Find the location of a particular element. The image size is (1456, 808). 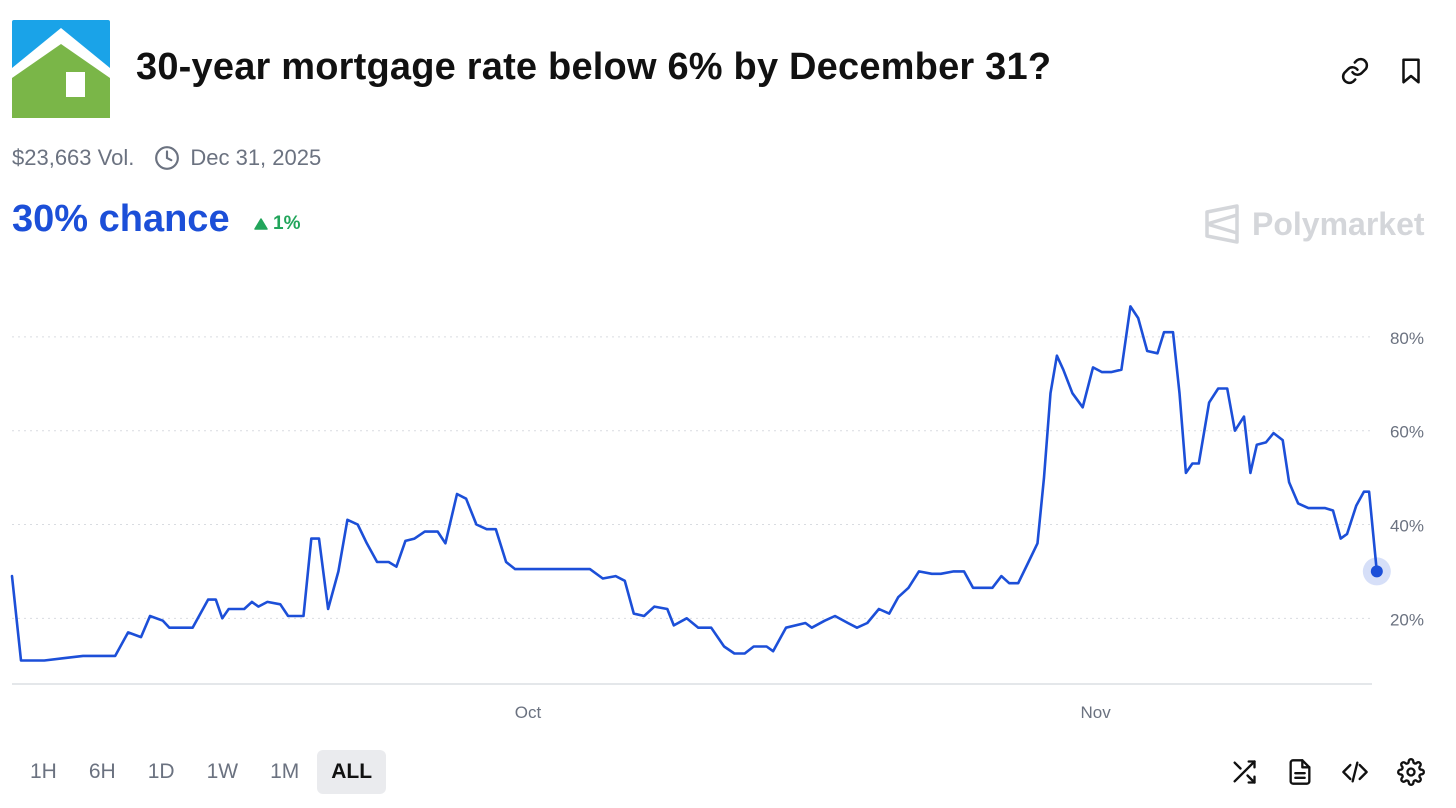

x-tick-label: Nov is located at coordinates (1095, 712).